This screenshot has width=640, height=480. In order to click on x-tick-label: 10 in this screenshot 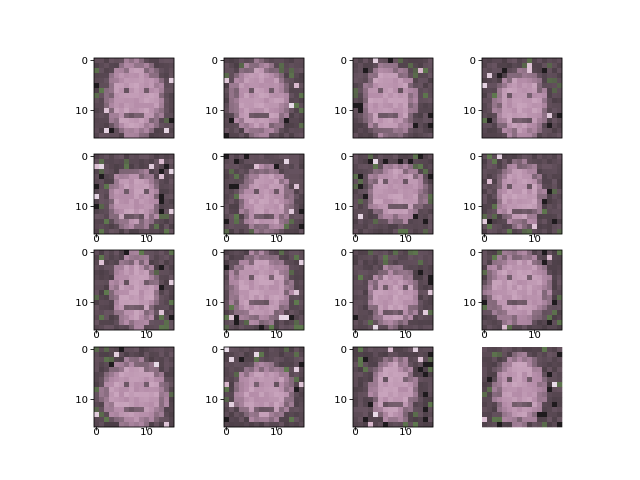, I will do `click(405, 432)`.